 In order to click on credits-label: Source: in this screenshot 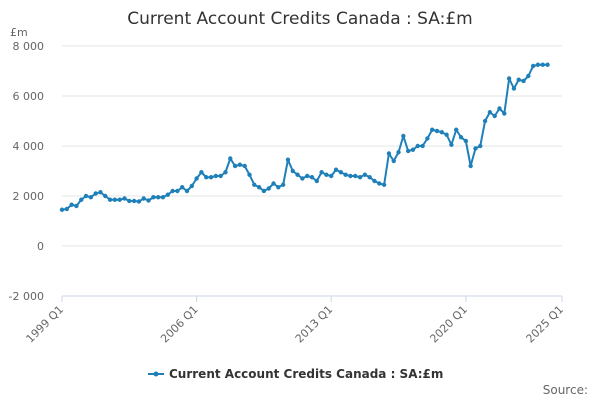, I will do `click(565, 390)`.